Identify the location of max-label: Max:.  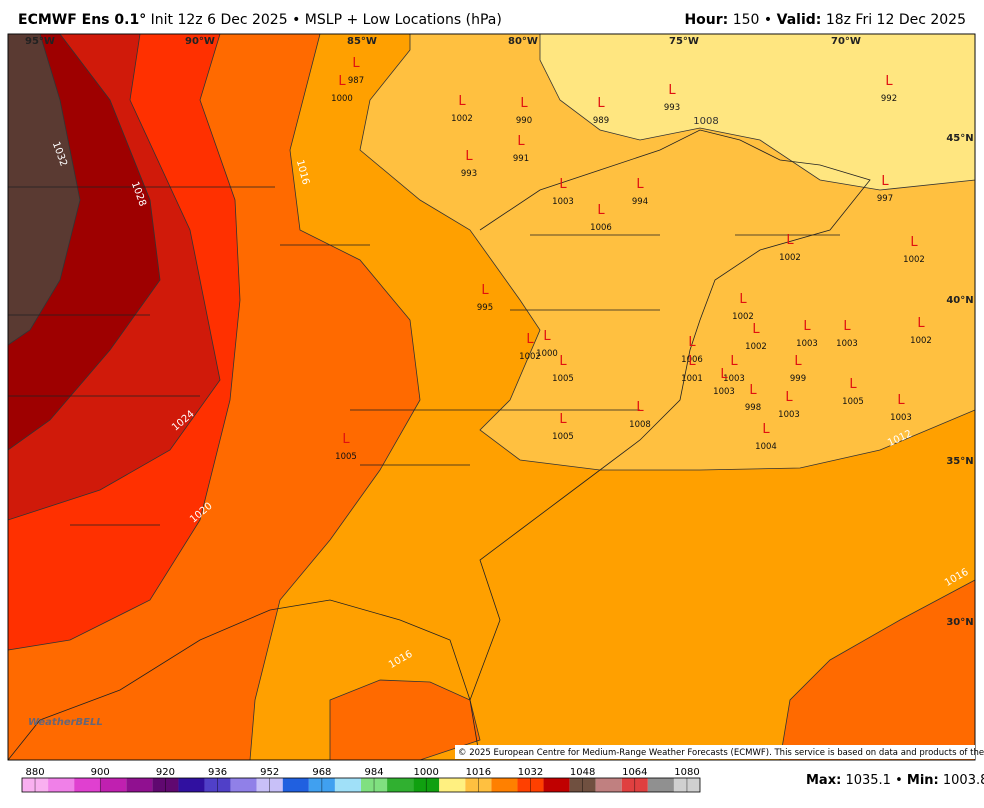
(823, 780).